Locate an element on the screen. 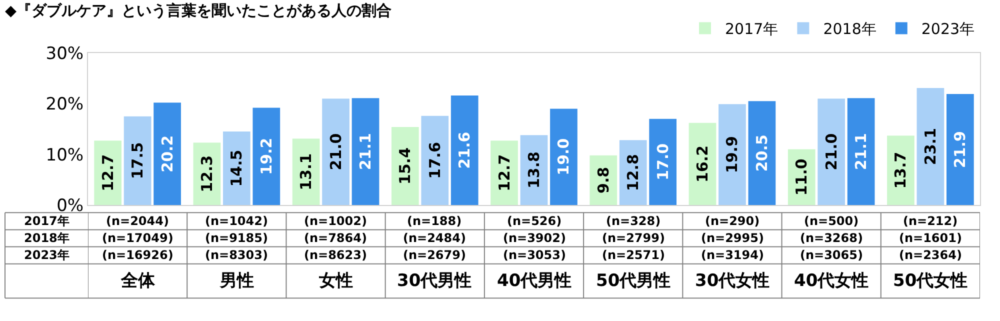 This screenshot has width=1000, height=321. data-label: 14.5 is located at coordinates (237, 168).